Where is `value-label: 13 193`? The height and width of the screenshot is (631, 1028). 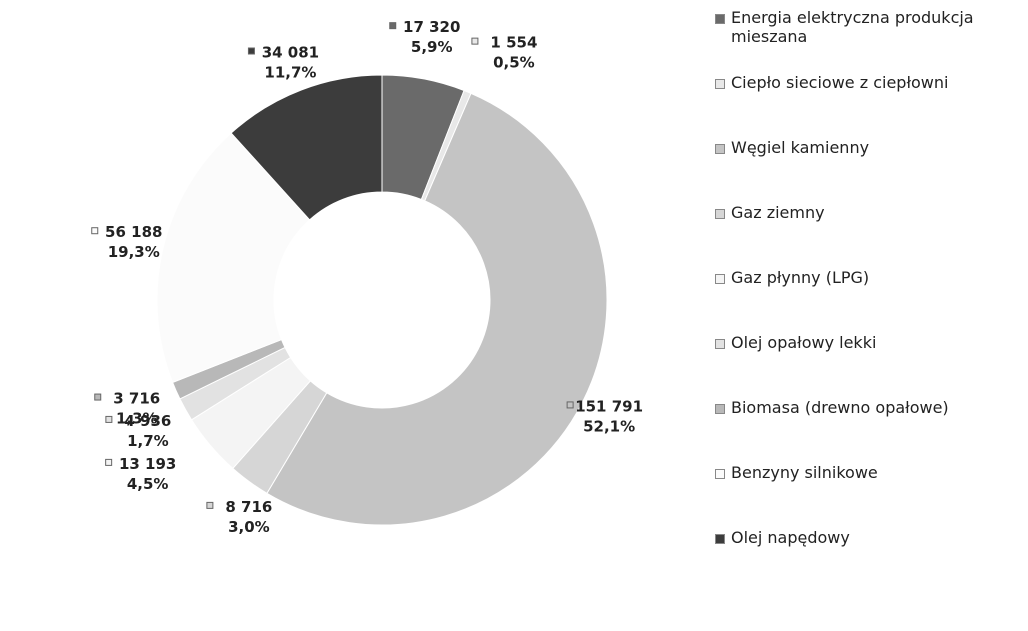
value-label: 13 193 is located at coordinates (147, 464).